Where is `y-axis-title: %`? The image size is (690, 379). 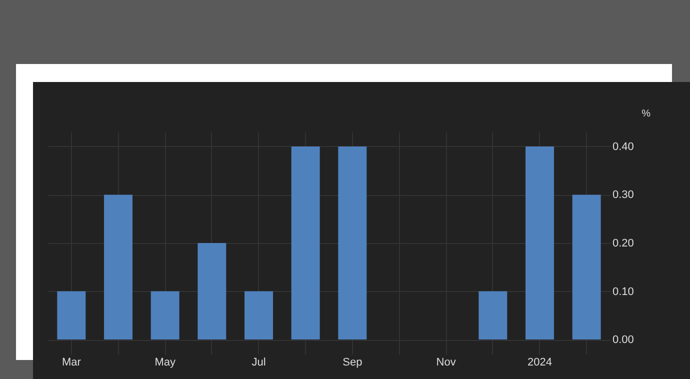
y-axis-title: % is located at coordinates (646, 114).